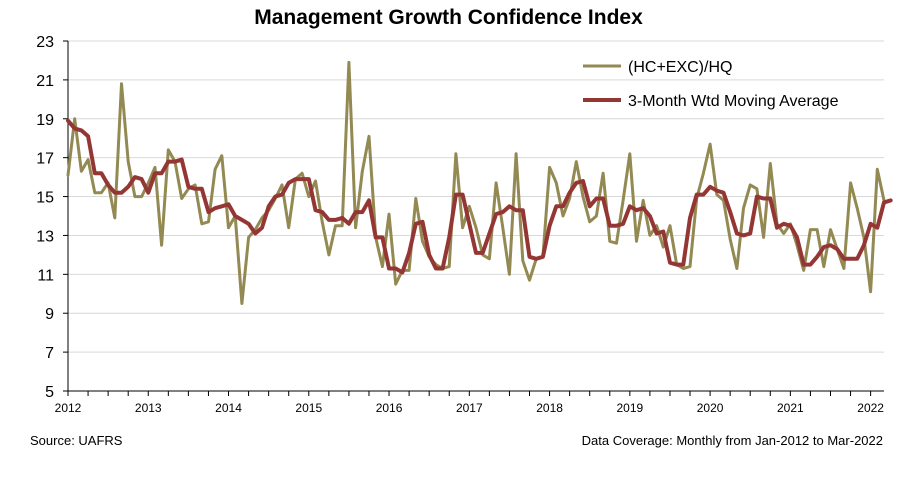 Image resolution: width=897 pixels, height=477 pixels. I want to click on y-tick-label: 7, so click(49, 353).